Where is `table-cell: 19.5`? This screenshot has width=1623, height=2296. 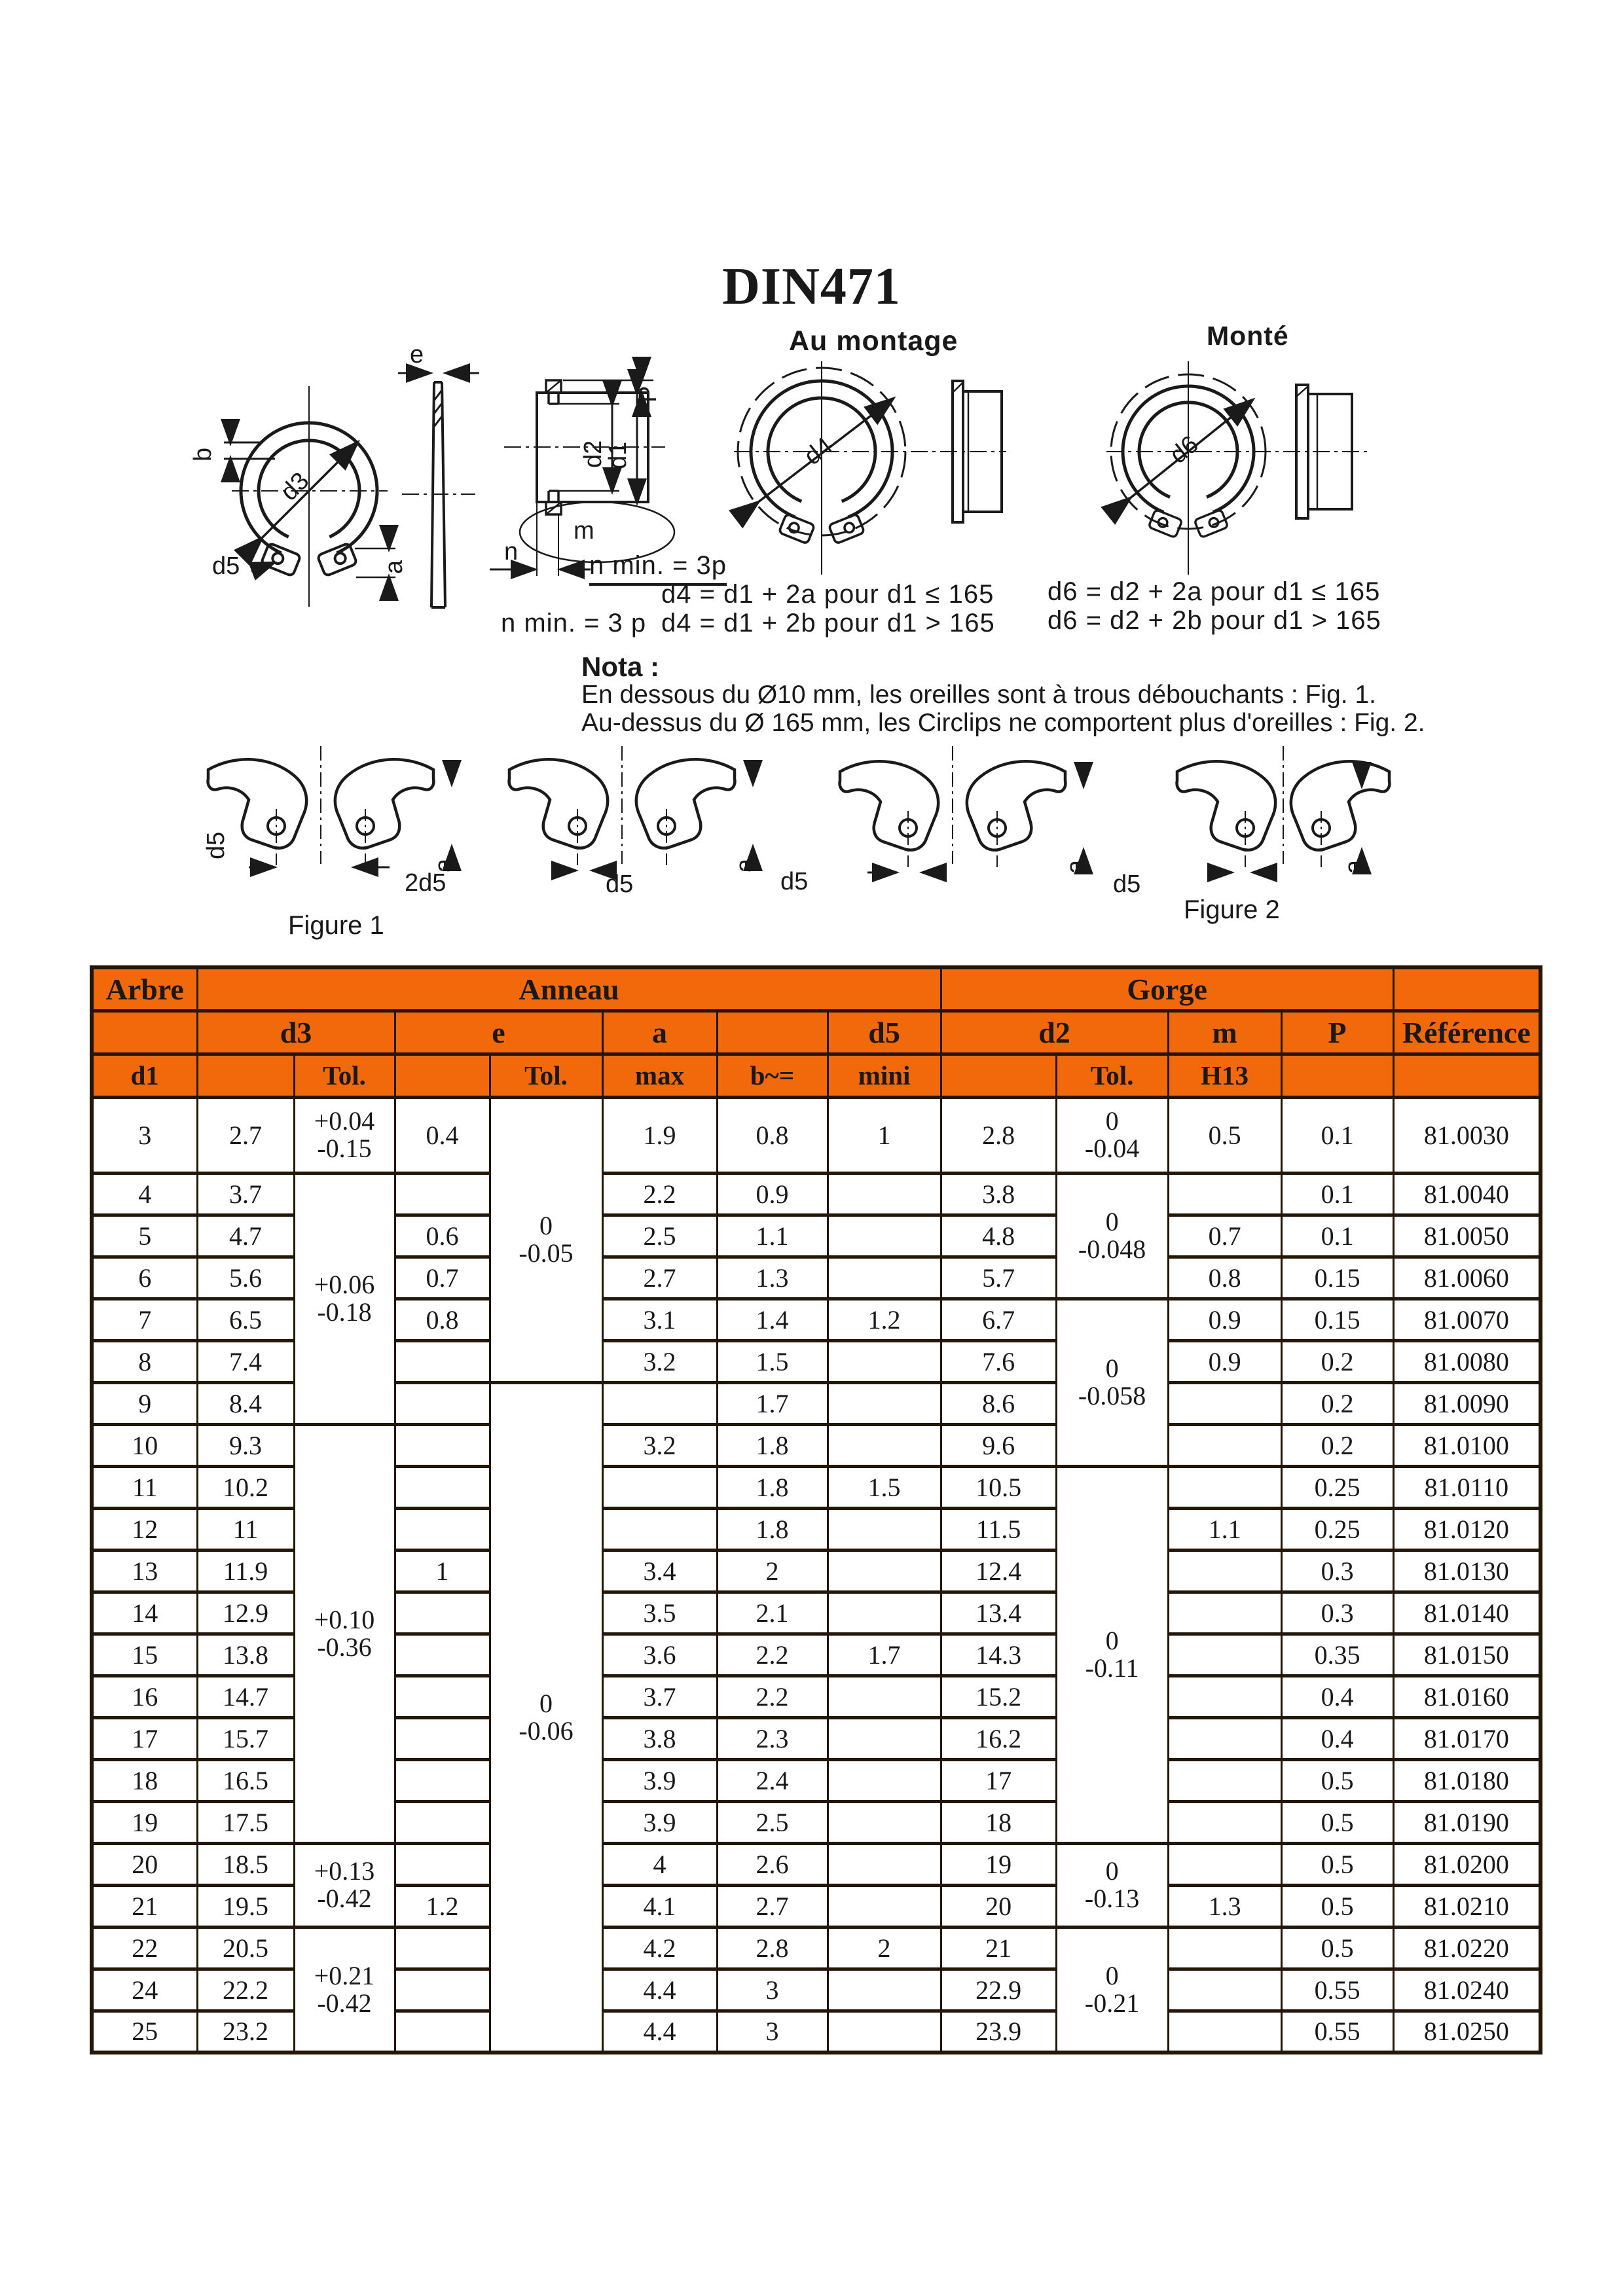
table-cell: 19.5 is located at coordinates (245, 1906).